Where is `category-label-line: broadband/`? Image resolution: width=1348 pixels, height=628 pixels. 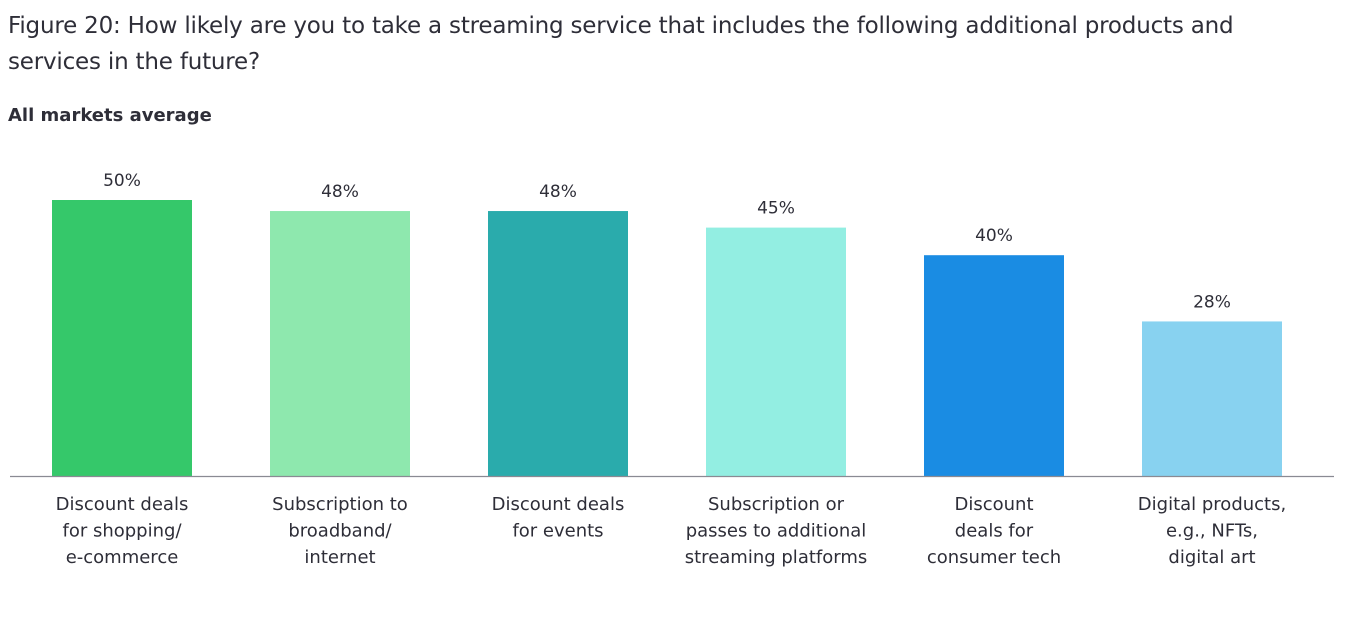
category-label-line: broadband/ is located at coordinates (340, 531).